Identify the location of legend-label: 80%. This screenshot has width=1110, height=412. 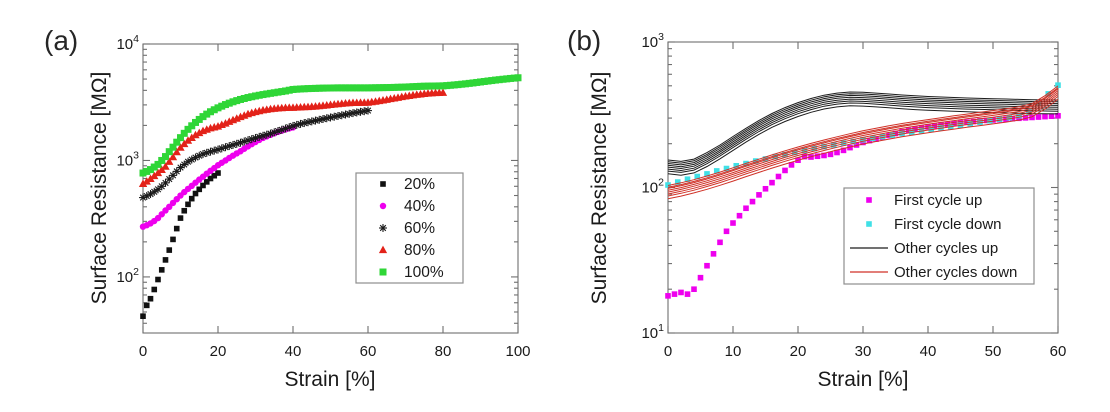
(419, 250).